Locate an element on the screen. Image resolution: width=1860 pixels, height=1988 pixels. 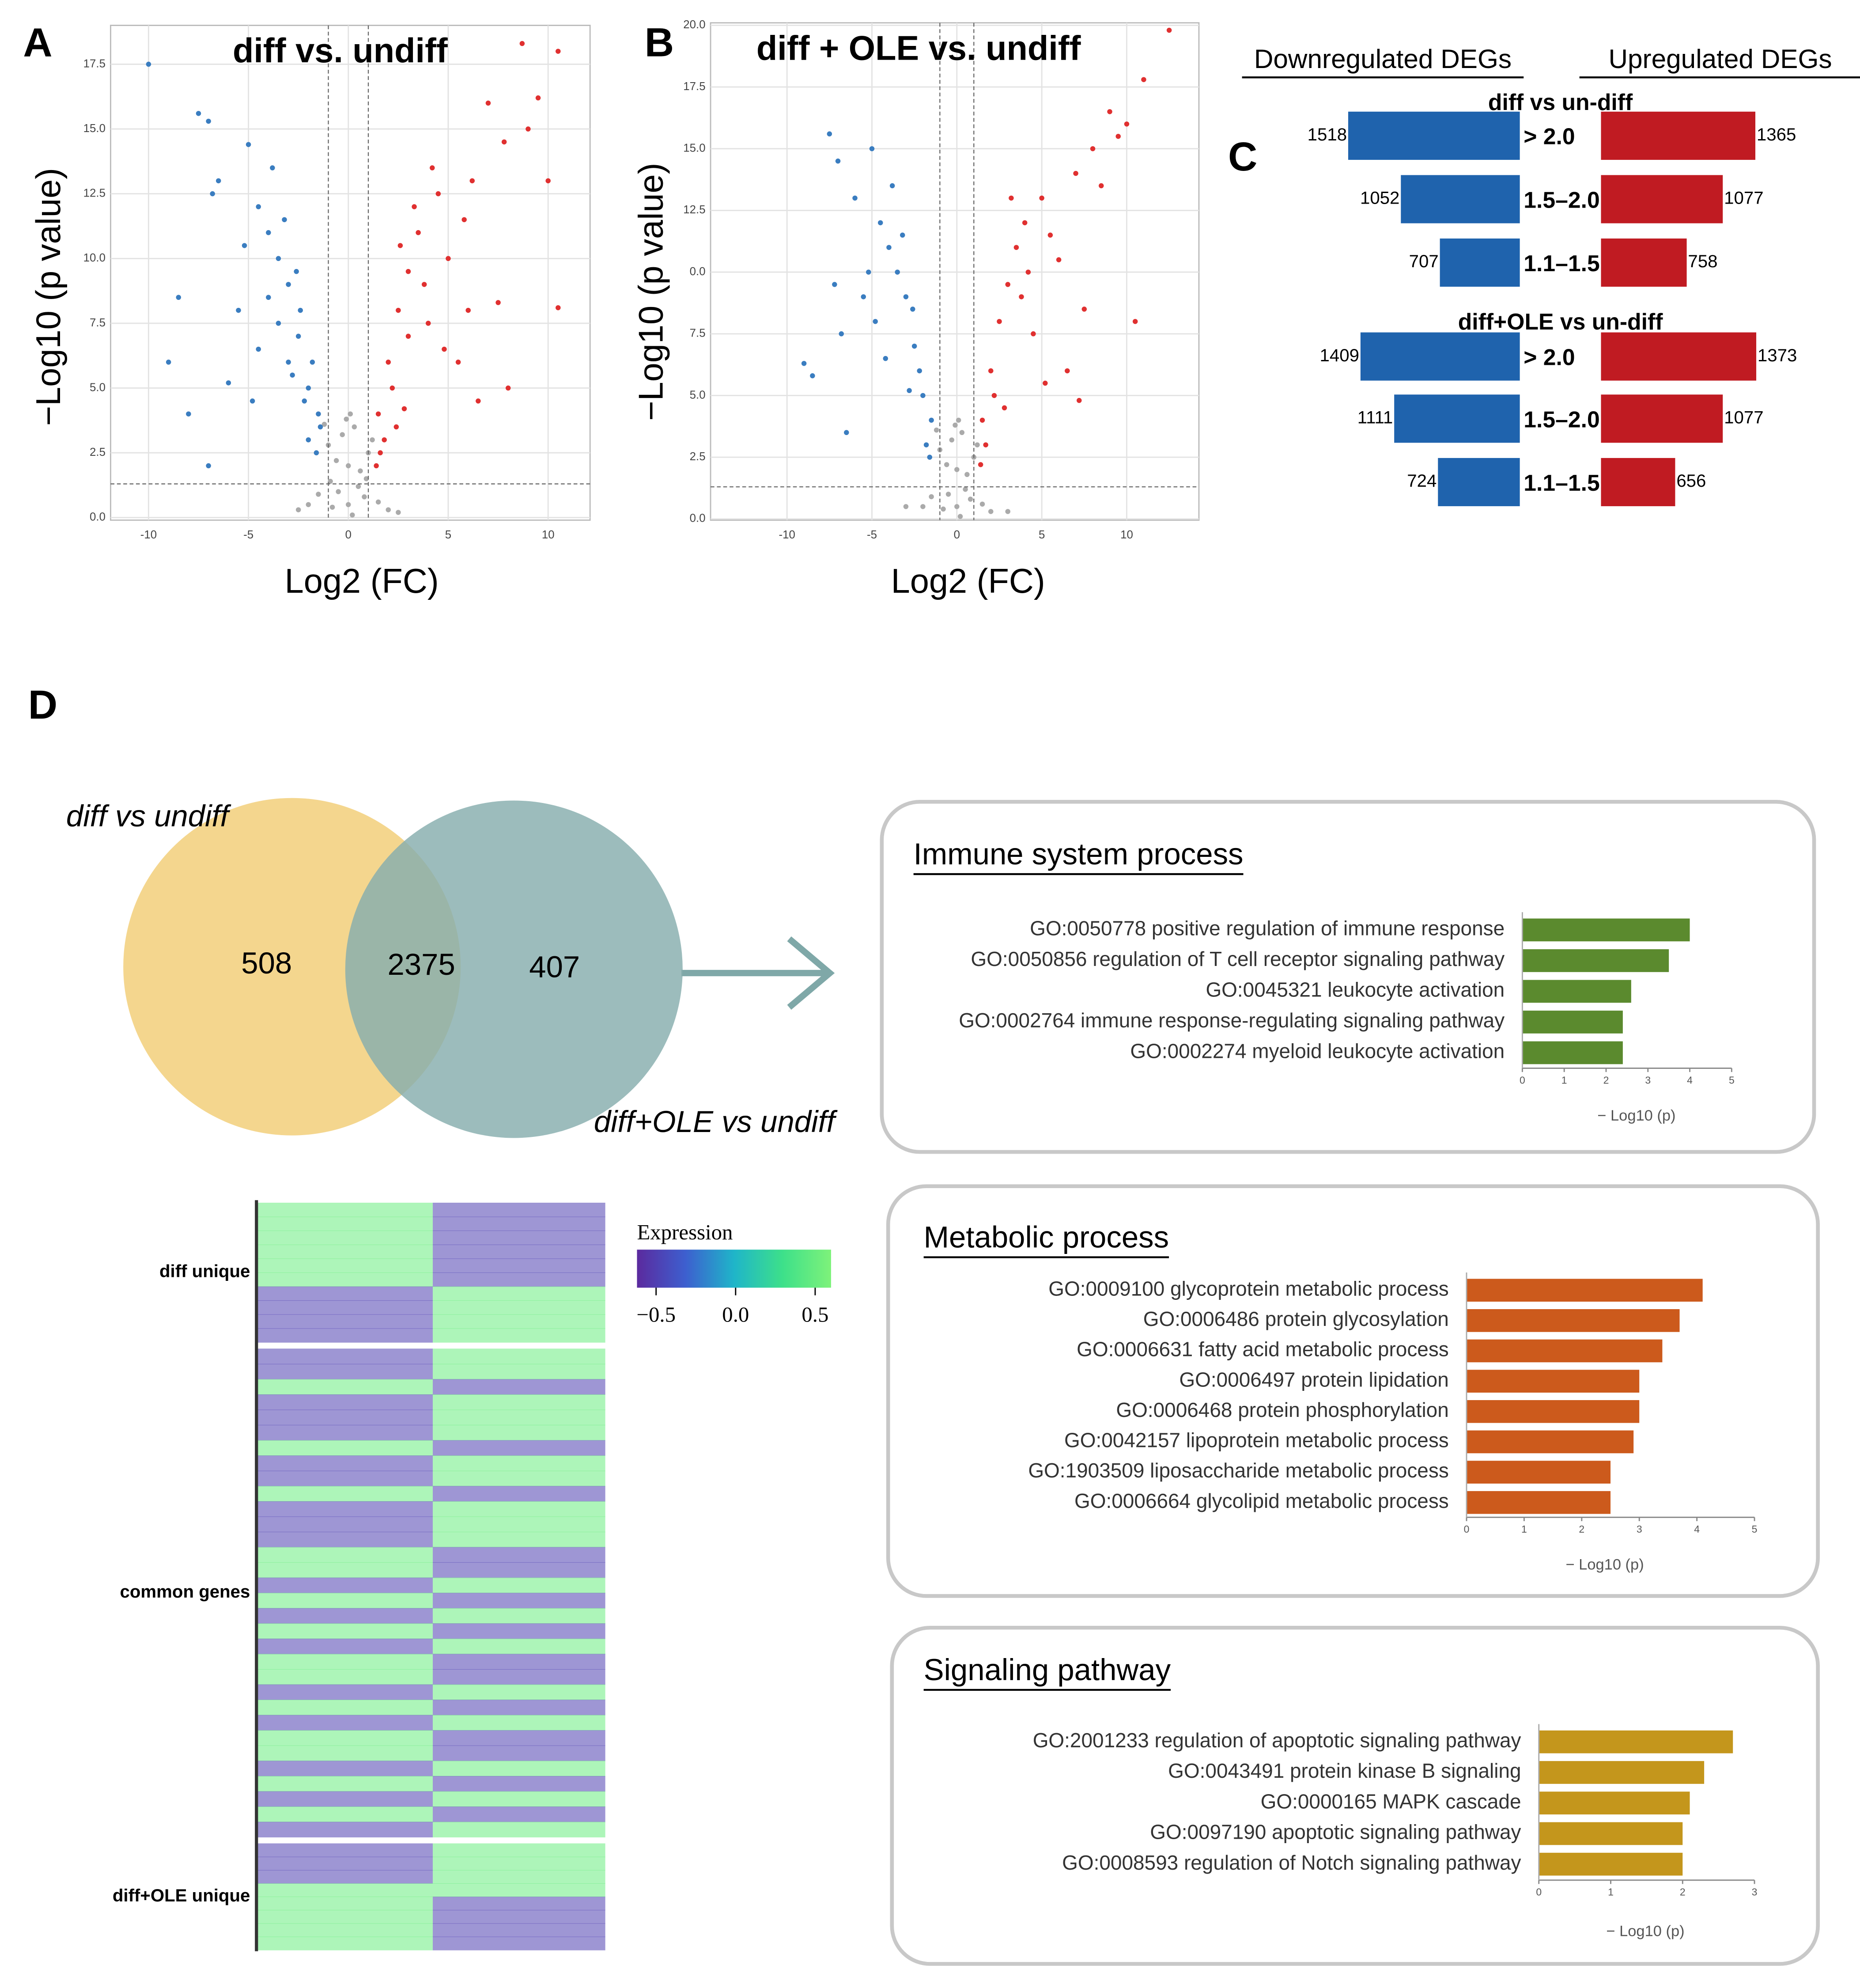
plot-area is located at coordinates (351, 273).